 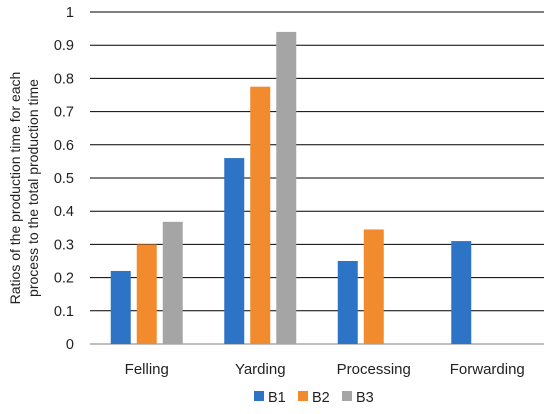 I want to click on bar-b3-felling, so click(x=172, y=282).